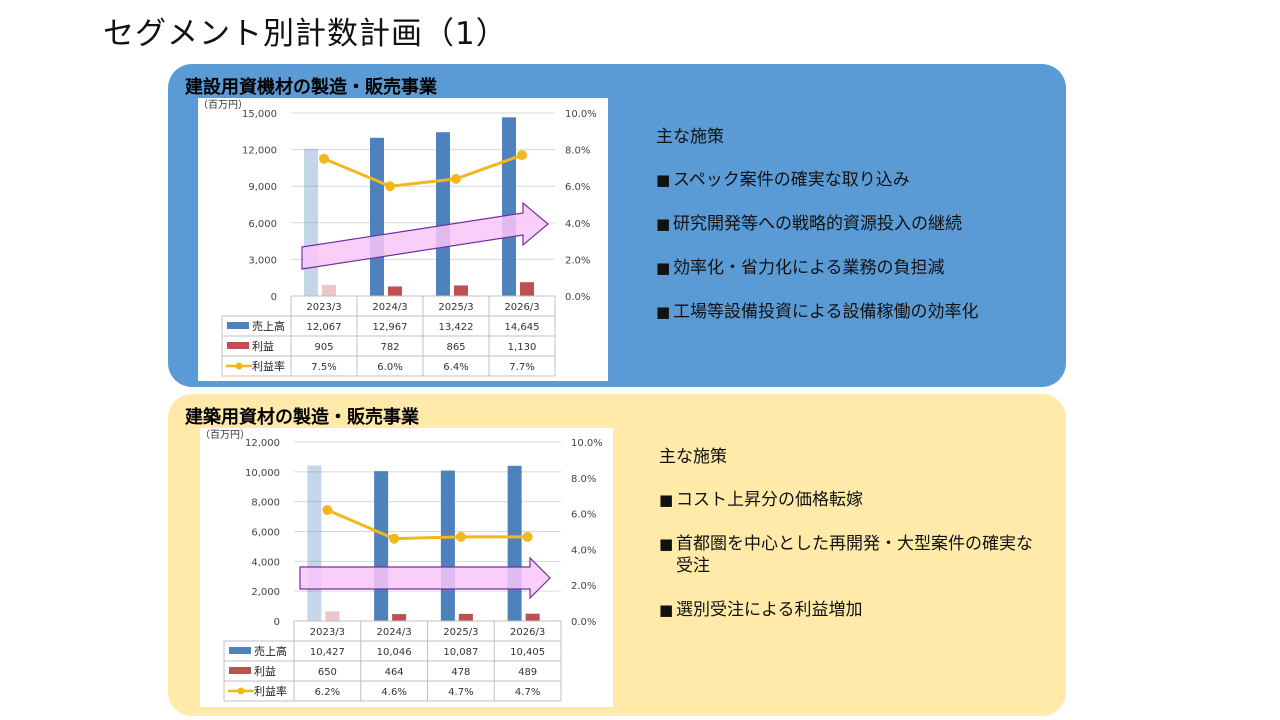  What do you see at coordinates (302, 417) in the screenshot?
I see `segment-title: 建築用資材の製造・販売事業` at bounding box center [302, 417].